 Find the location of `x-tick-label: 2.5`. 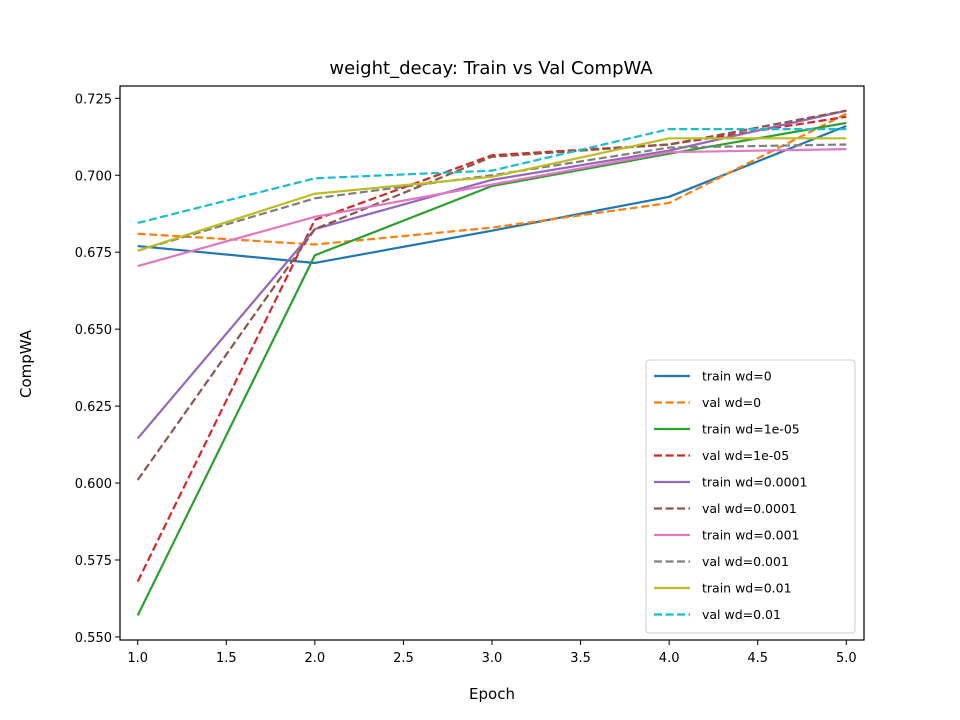

x-tick-label: 2.5 is located at coordinates (403, 658).